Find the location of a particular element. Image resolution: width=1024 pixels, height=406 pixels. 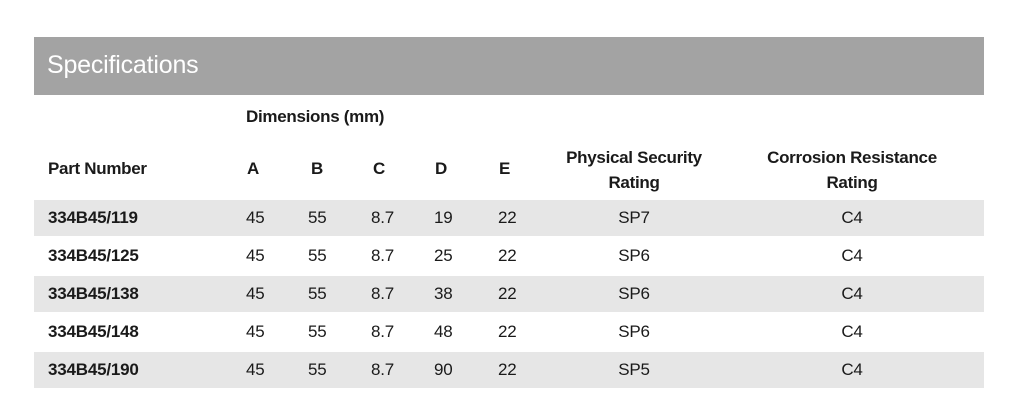

dimensions-group-header: Dimensions (mm) is located at coordinates (315, 116).